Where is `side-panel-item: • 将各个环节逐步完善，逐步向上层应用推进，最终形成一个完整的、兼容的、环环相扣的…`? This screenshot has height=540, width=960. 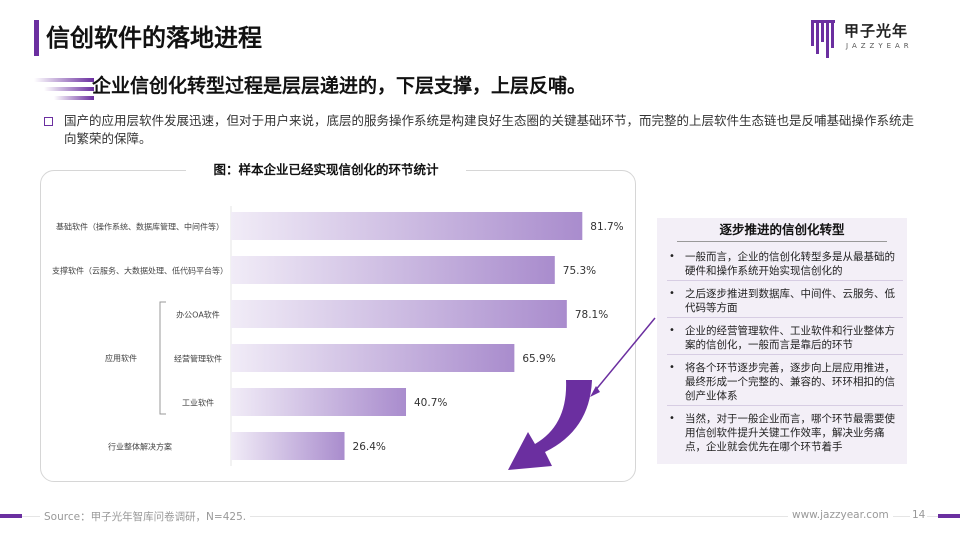 side-panel-item: • 将各个环节逐步完善，逐步向上层应用推进，最终形成一个完整的、兼容的、环环相扣的… is located at coordinates (785, 383).